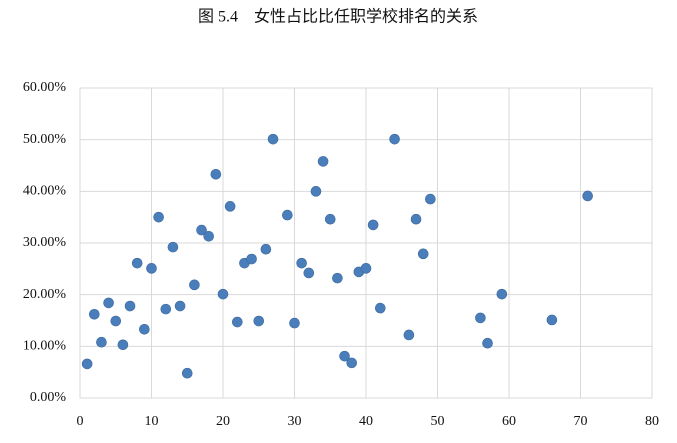 The height and width of the screenshot is (443, 677). I want to click on x-tick-label: 0, so click(80, 421).